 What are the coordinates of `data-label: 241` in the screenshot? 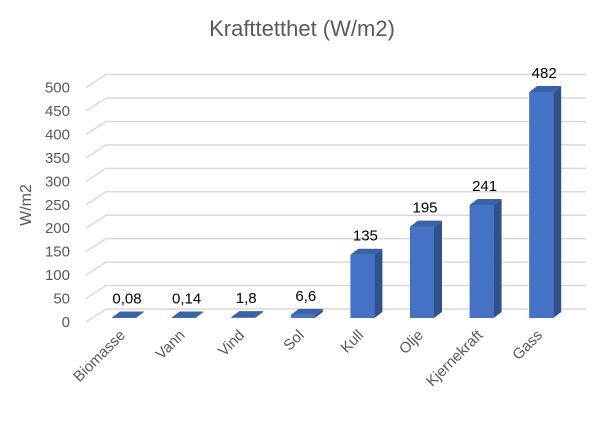 It's located at (484, 186).